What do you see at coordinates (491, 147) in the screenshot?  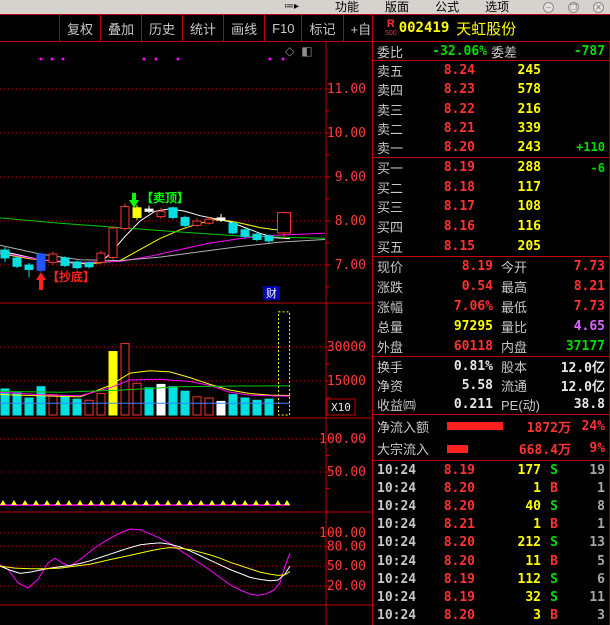 I see `order-book-row: 卖一 8.20 243 +110` at bounding box center [491, 147].